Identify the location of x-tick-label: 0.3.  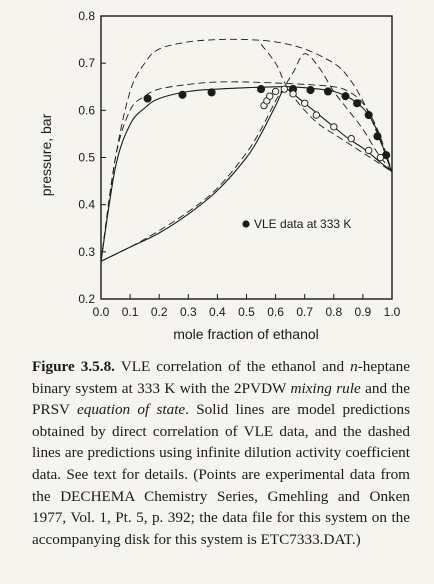
(188, 312).